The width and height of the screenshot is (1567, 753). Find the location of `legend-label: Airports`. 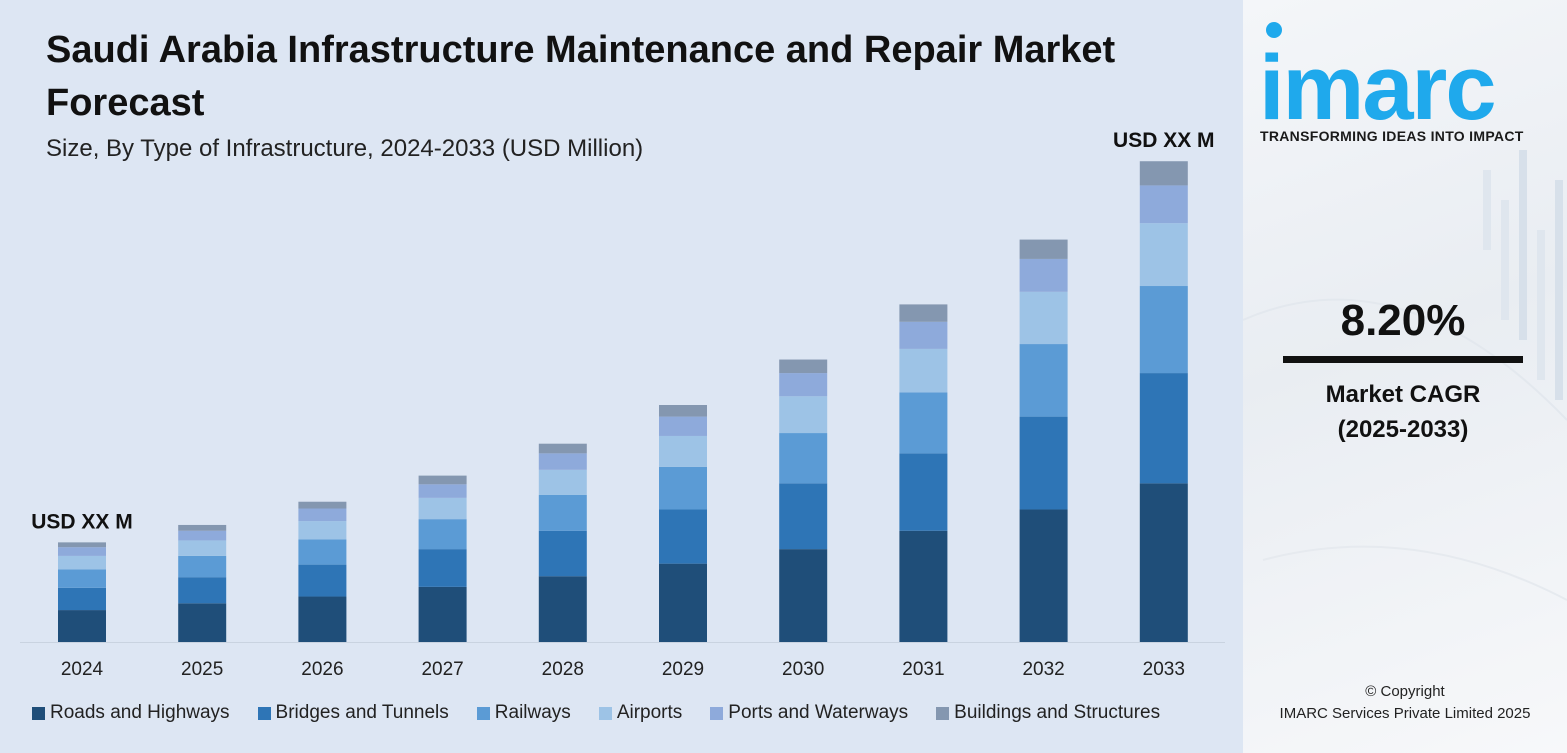

legend-label: Airports is located at coordinates (649, 712).